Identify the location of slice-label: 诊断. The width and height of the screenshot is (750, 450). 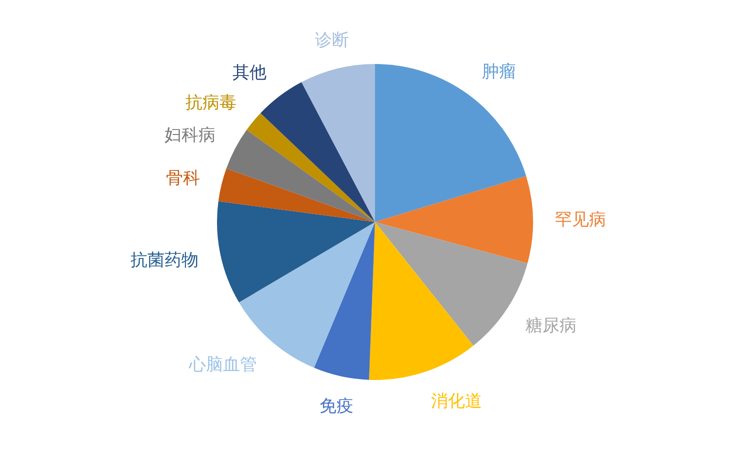
(331, 40).